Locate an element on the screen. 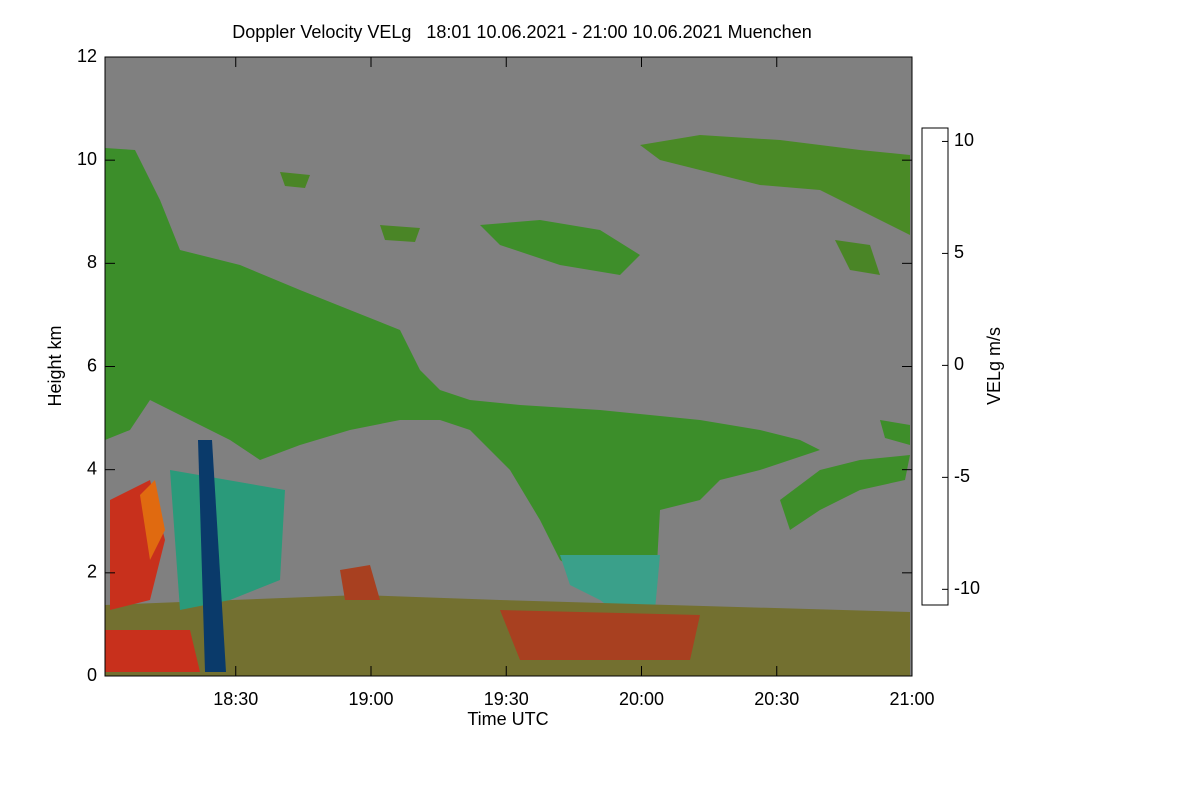  colorbar-tick-label: 10 is located at coordinates (964, 140).